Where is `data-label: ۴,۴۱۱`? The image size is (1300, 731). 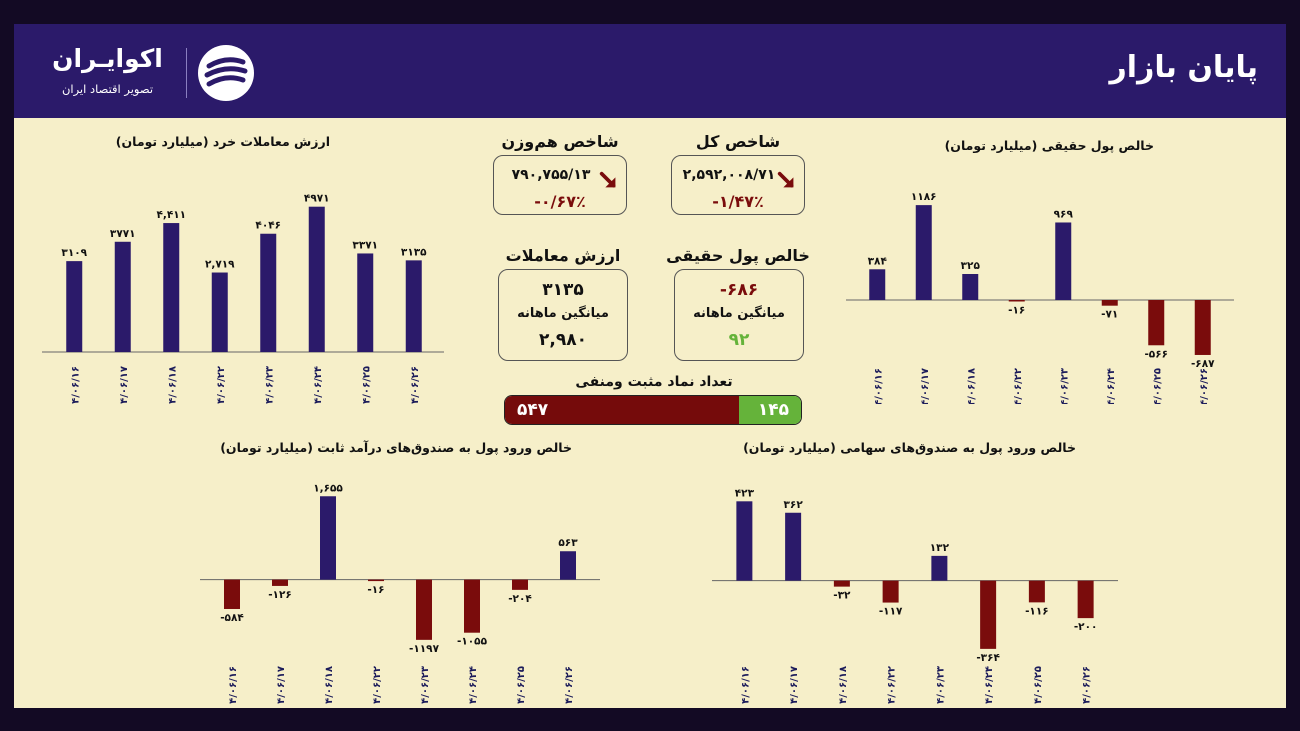 data-label: ۴,۴۱۱ is located at coordinates (171, 215).